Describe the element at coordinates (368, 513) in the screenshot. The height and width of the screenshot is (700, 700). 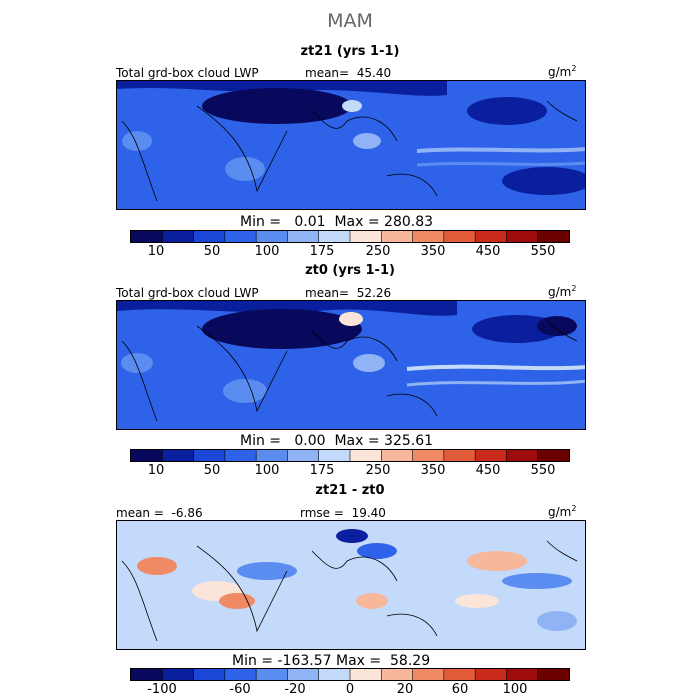
I see `panel3-rmse-value: 19.40` at that location.